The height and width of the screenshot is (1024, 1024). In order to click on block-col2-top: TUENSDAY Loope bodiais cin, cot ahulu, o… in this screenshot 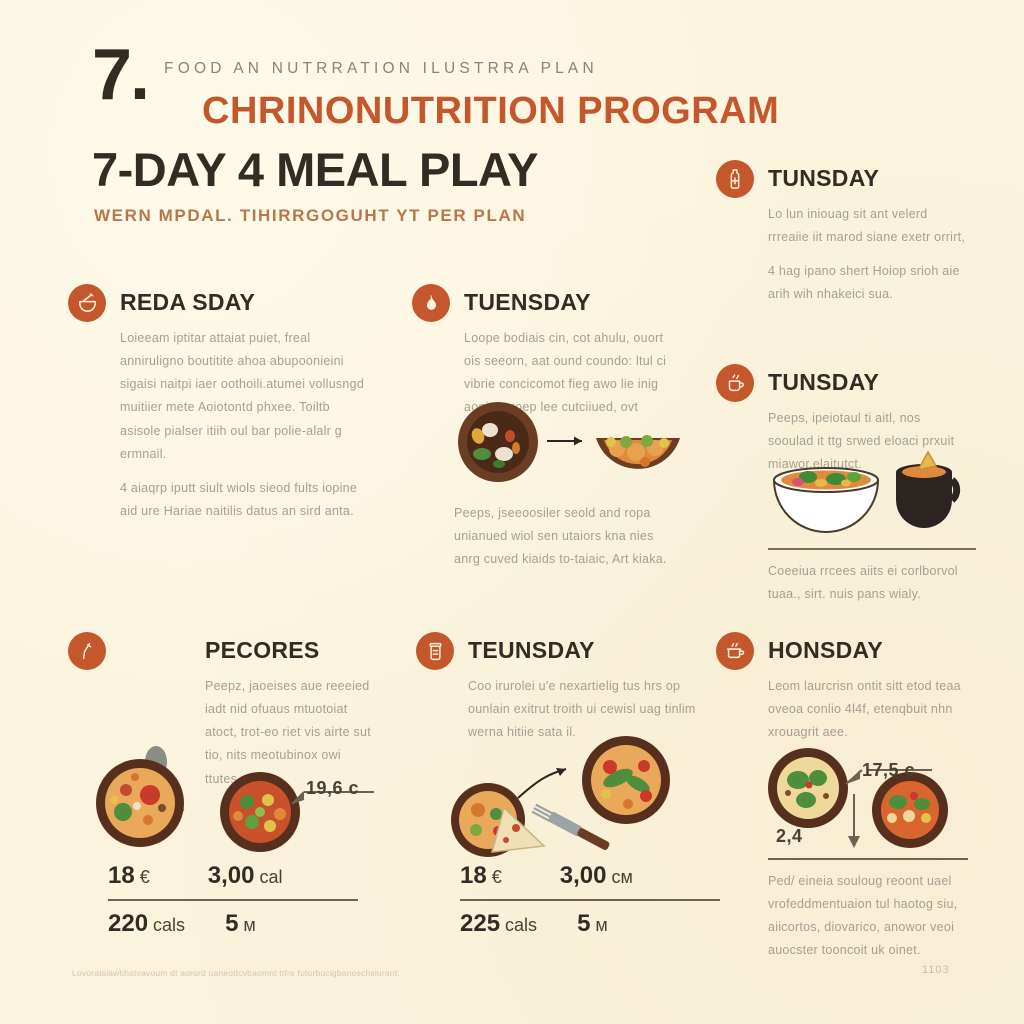, I will do `click(547, 425)`.